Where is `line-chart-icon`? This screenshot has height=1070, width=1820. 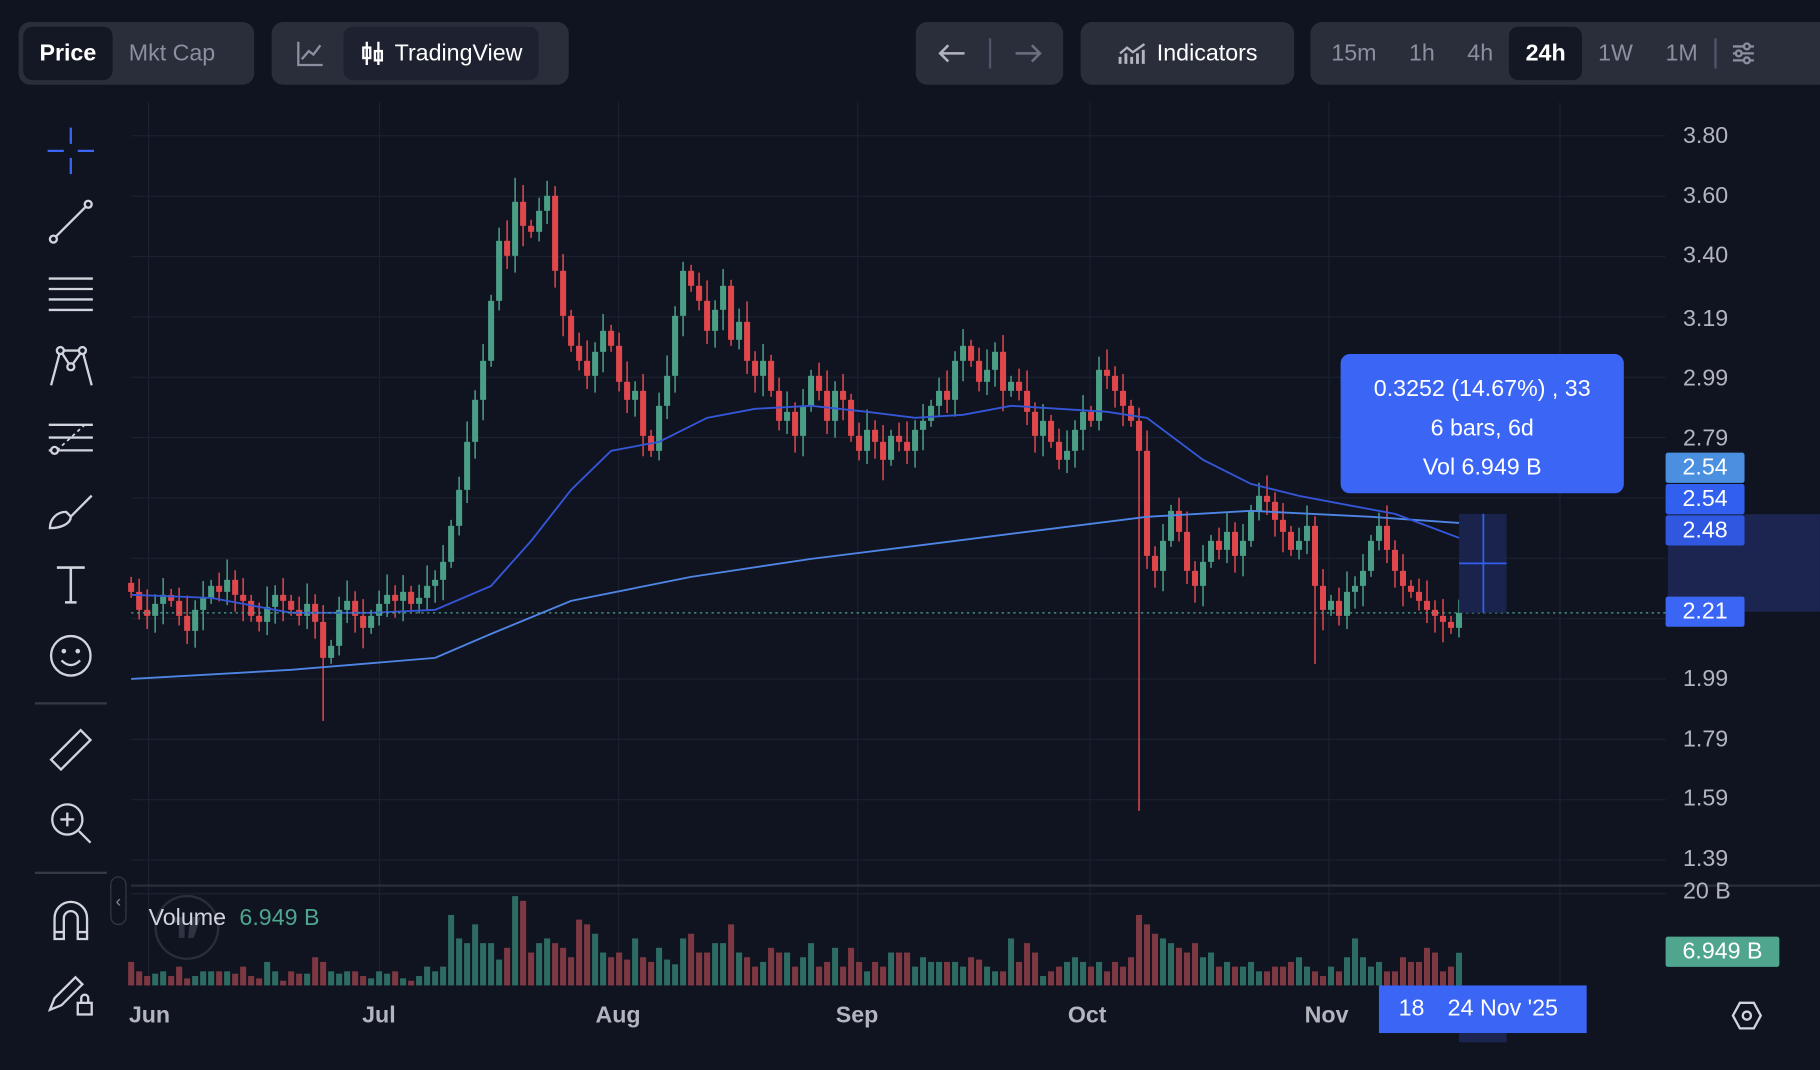 line-chart-icon is located at coordinates (310, 54).